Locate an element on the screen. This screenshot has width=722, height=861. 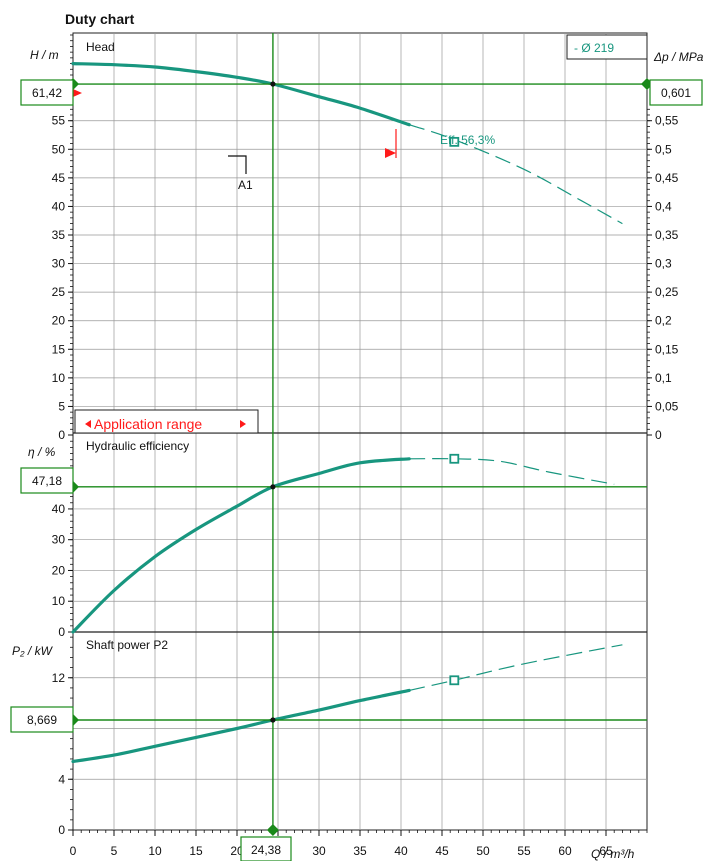
y-tick-label: 55 is located at coordinates (59, 121).